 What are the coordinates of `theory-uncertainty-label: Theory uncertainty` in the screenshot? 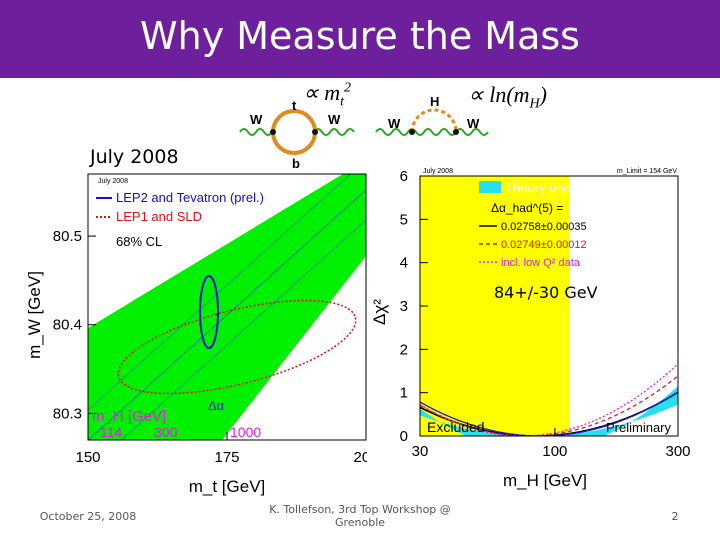 It's located at (559, 187).